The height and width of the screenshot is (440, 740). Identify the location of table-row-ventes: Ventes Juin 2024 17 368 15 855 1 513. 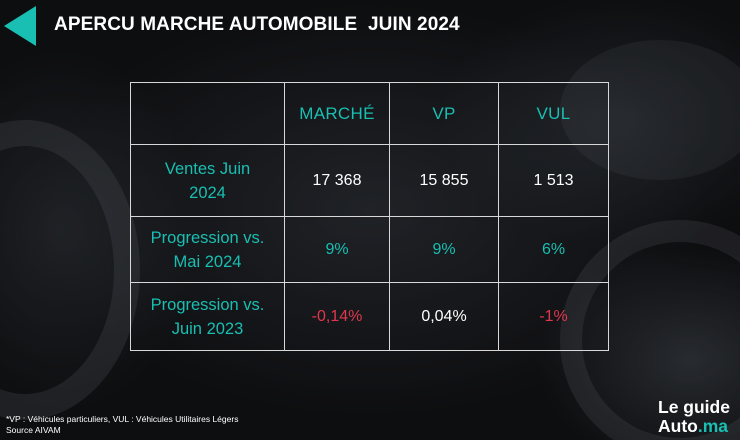
(369, 180).